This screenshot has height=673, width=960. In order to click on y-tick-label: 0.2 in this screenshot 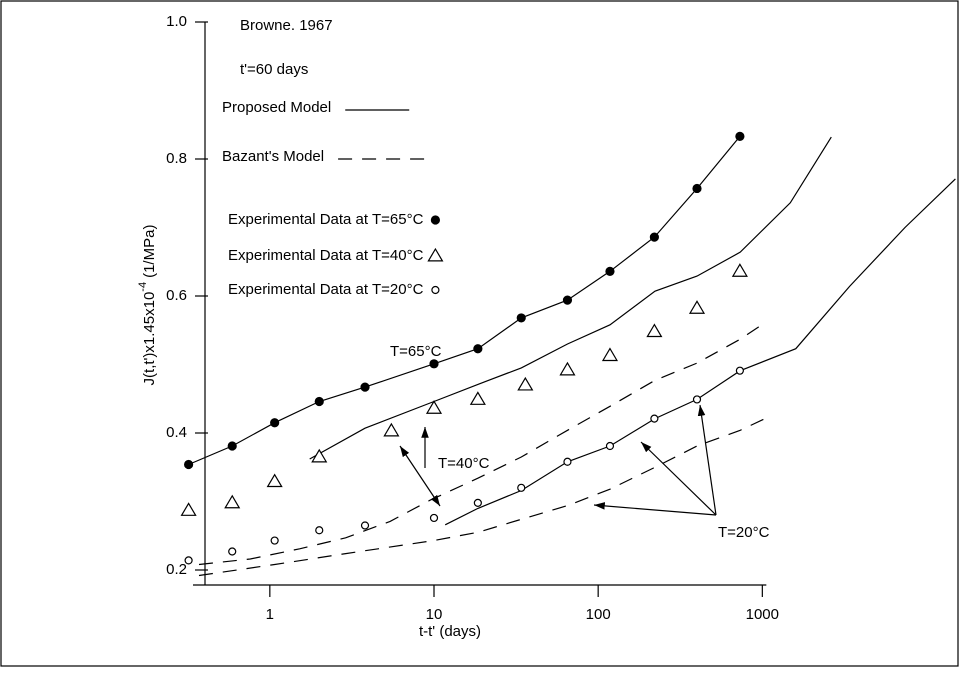, I will do `click(176, 569)`.